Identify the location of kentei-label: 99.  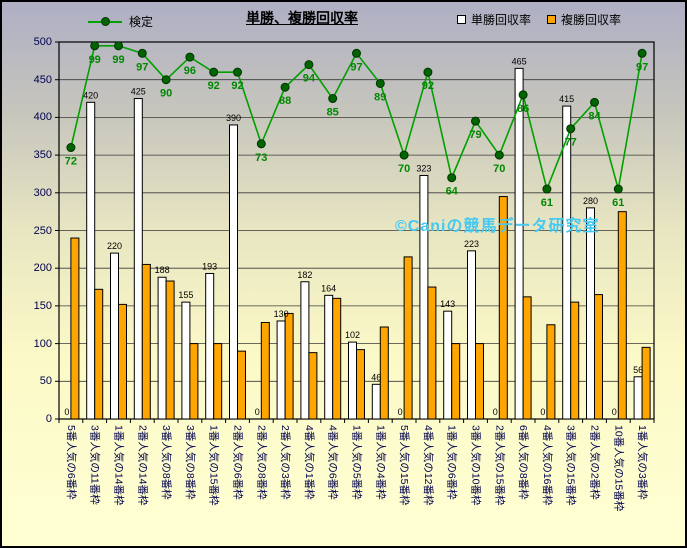
(118, 60).